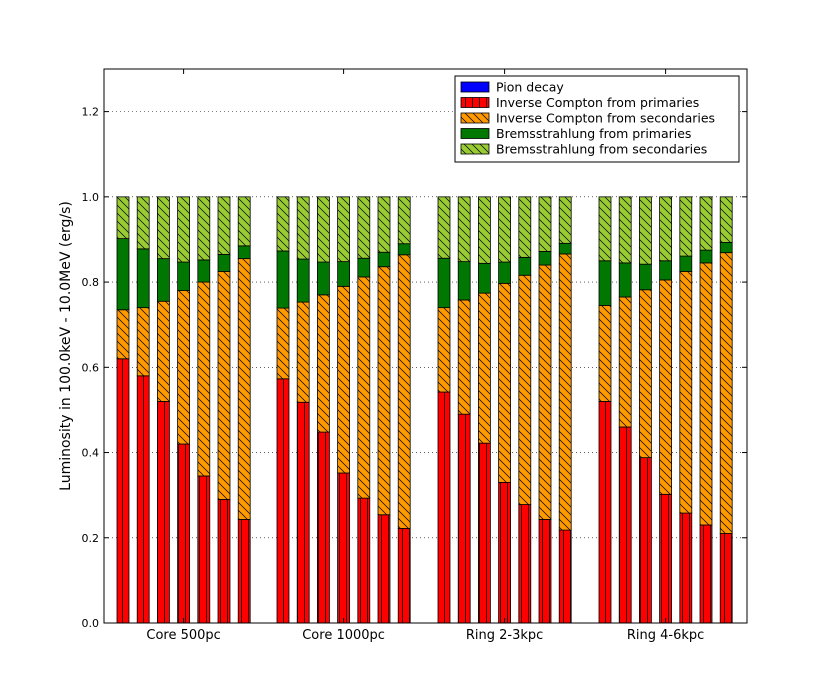 The image size is (830, 692). I want to click on legend-frame, so click(597, 119).